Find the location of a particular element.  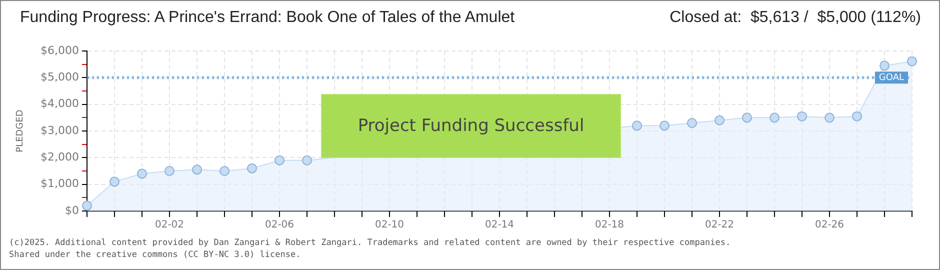

y-axis-title: PLEDGED is located at coordinates (21, 131).